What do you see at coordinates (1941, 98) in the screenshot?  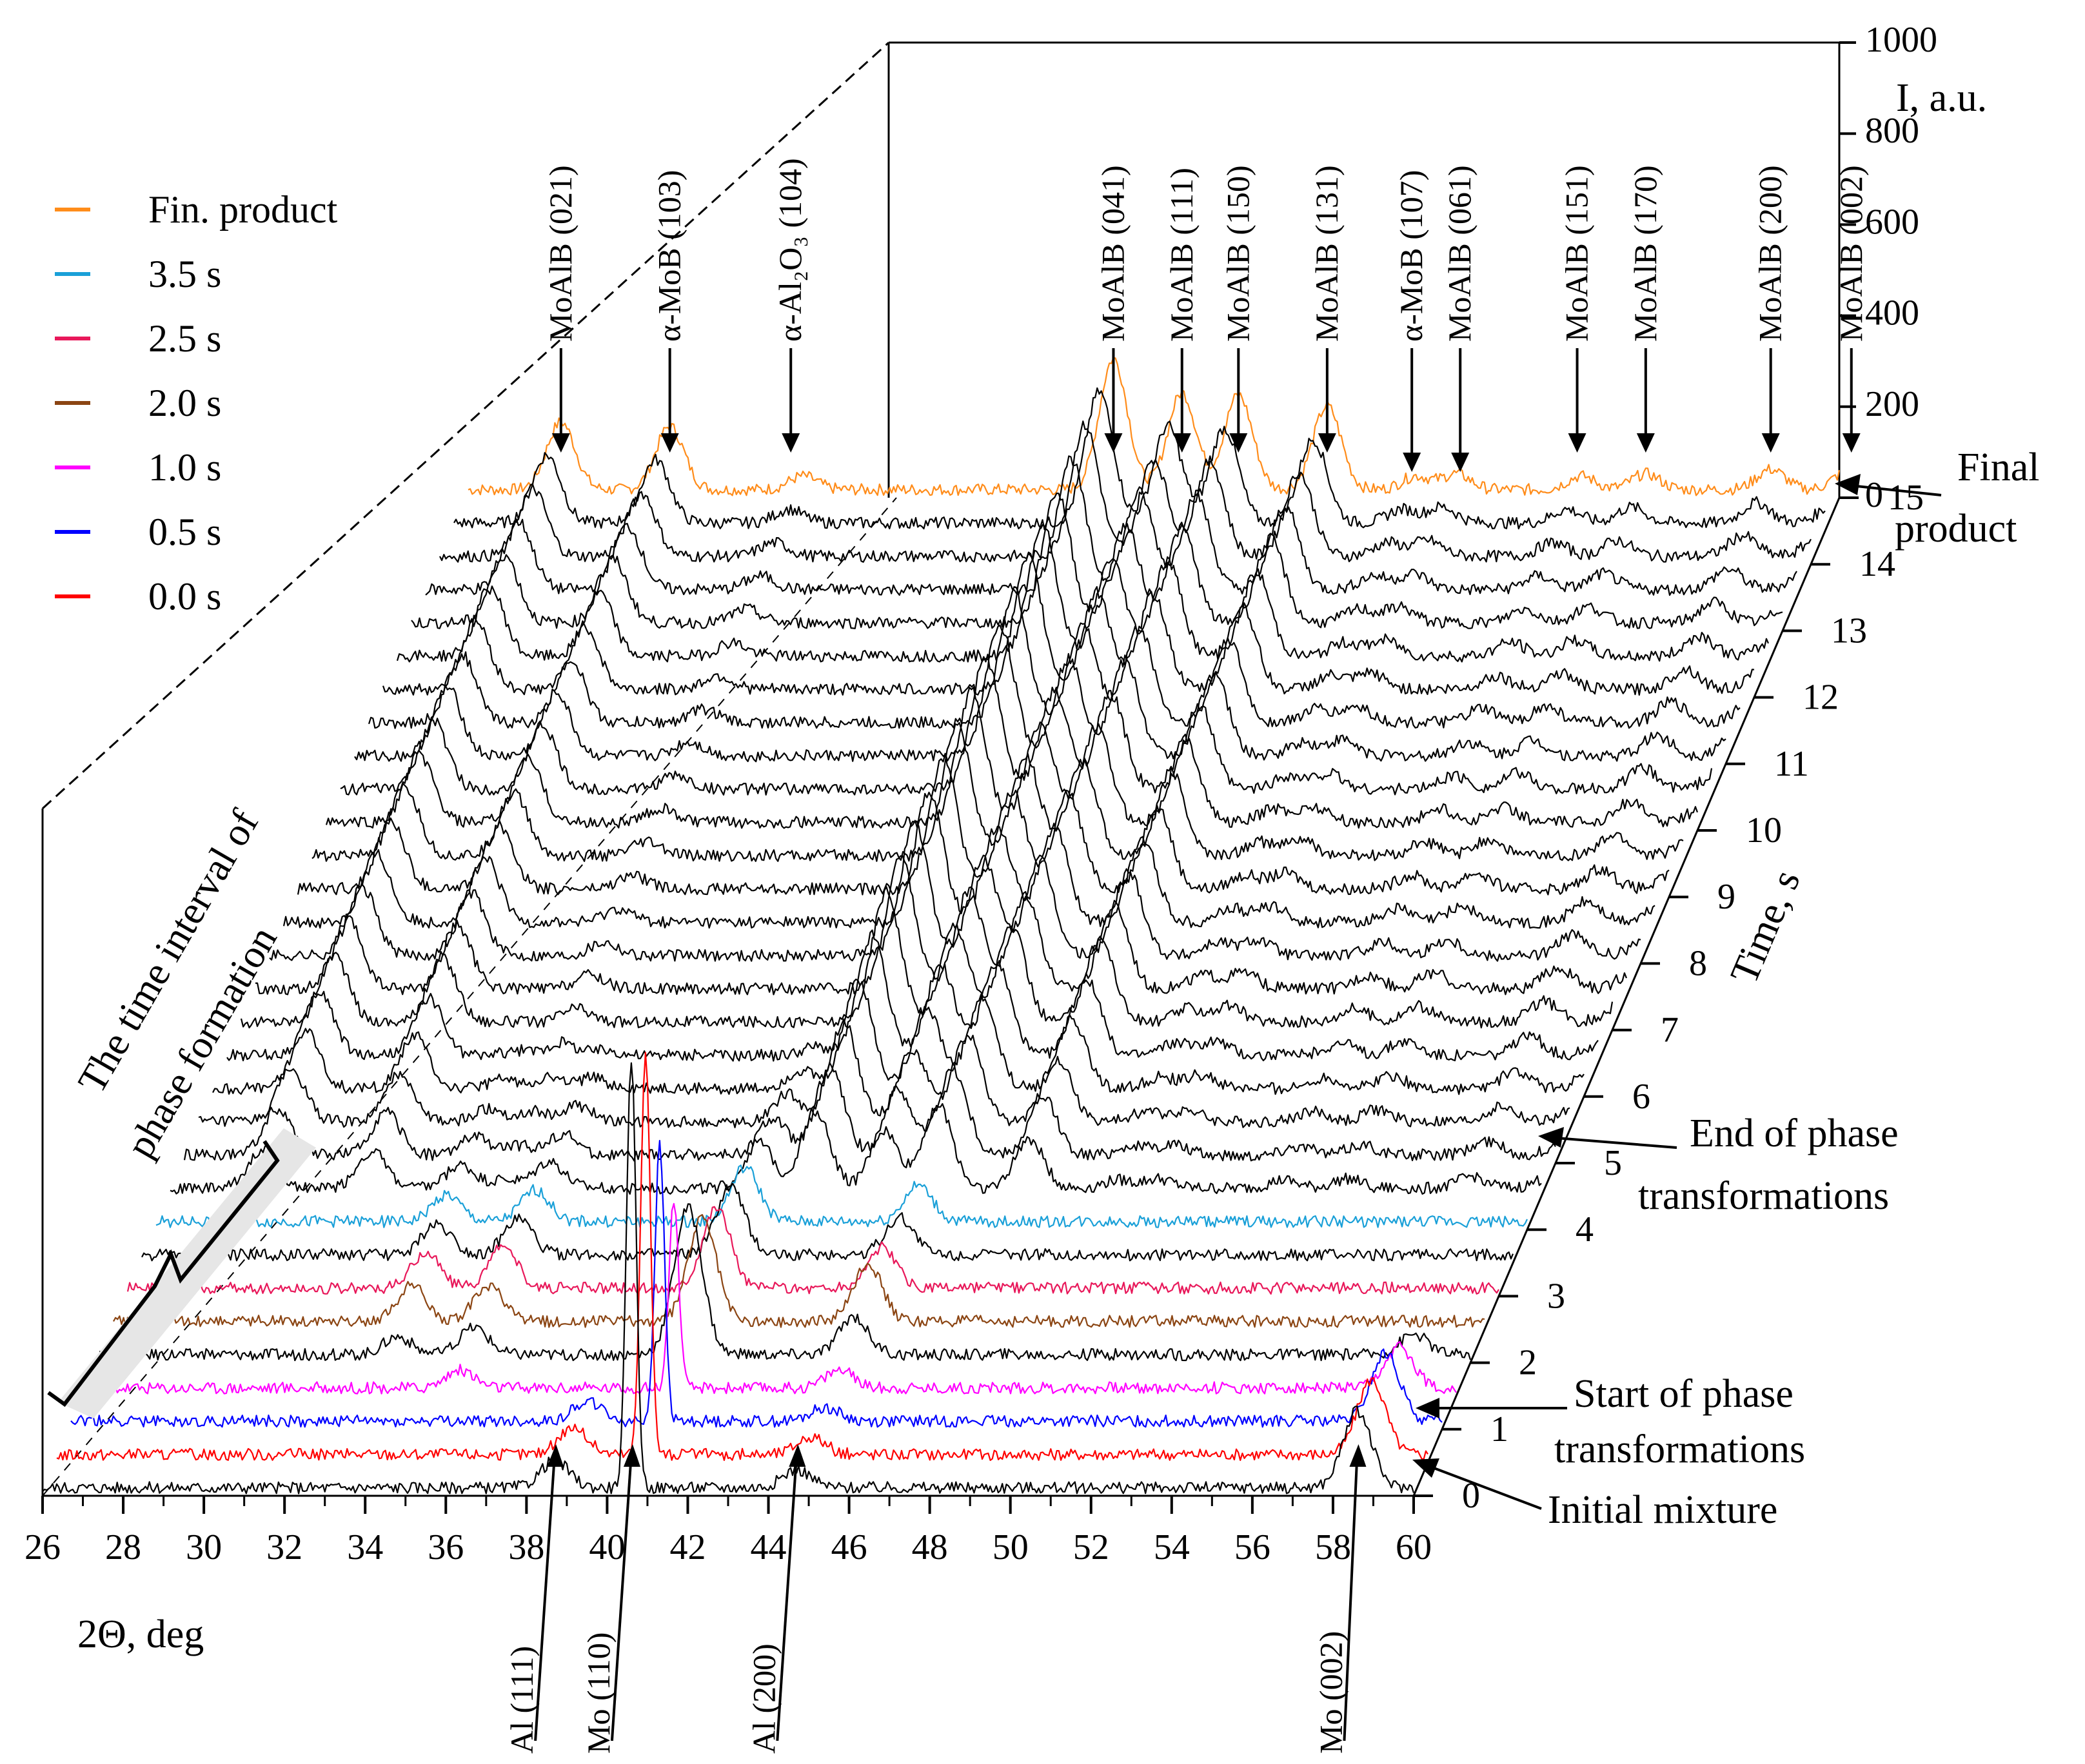 I see `y-axis-title: I, a.u.` at bounding box center [1941, 98].